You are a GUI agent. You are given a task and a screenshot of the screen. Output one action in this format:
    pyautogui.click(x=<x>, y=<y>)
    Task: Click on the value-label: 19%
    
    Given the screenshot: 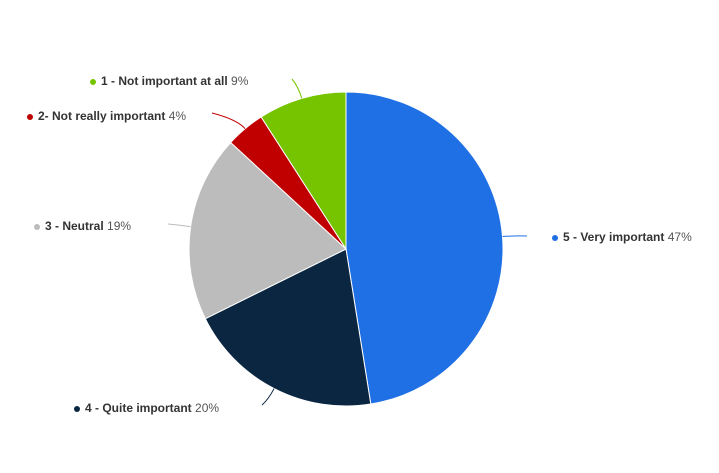 What is the action you would take?
    pyautogui.click(x=119, y=226)
    